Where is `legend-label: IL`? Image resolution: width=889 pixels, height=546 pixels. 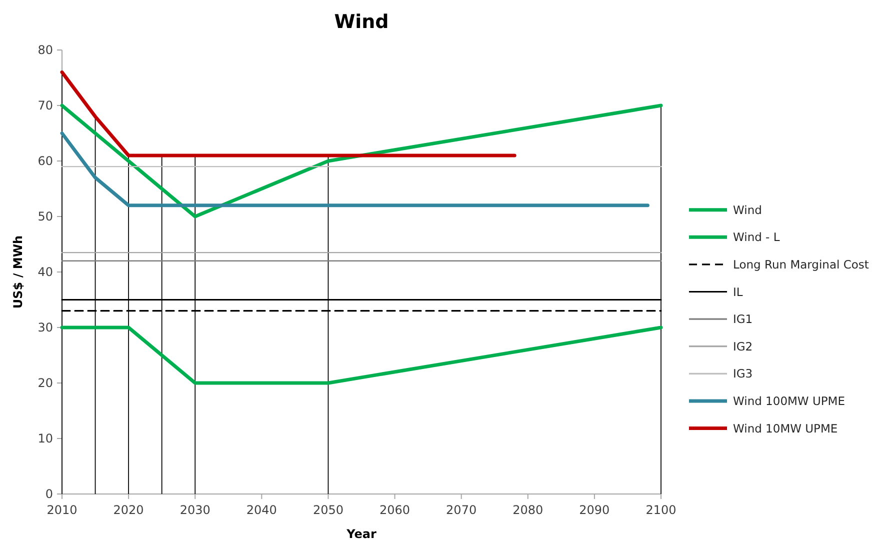
legend-label: IL is located at coordinates (738, 291).